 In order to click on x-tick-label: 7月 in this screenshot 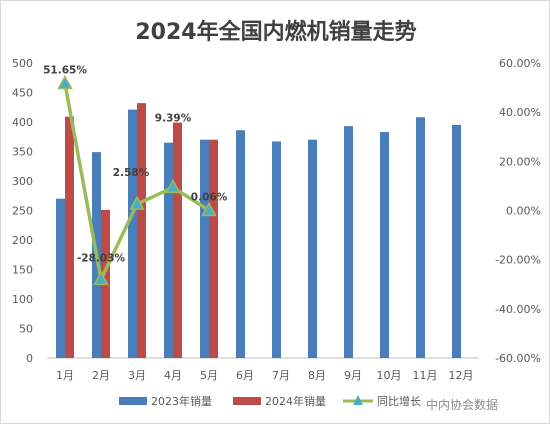, I will do `click(281, 375)`.